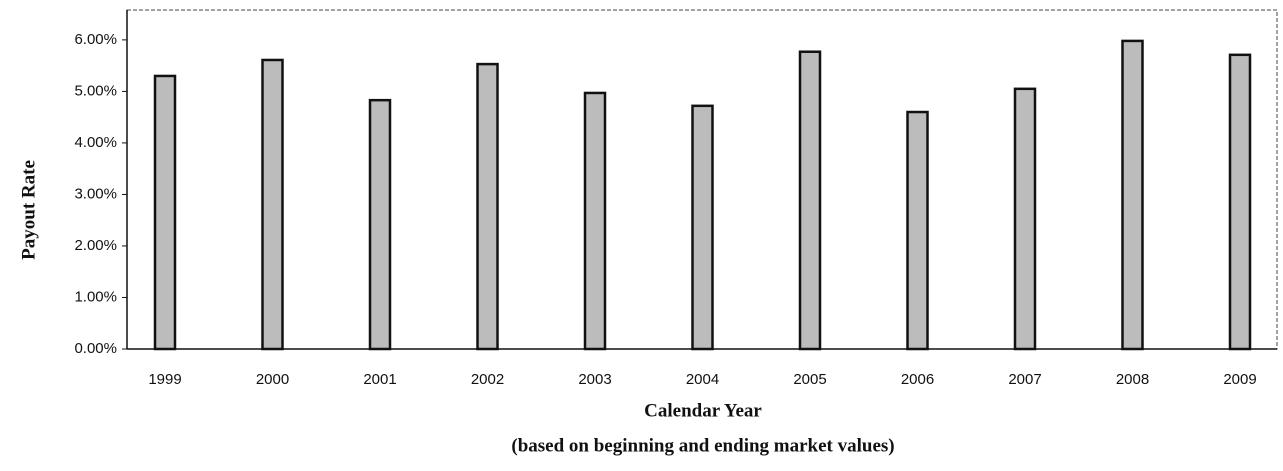  I want to click on y-tick-label: 0.00%, so click(95, 348).